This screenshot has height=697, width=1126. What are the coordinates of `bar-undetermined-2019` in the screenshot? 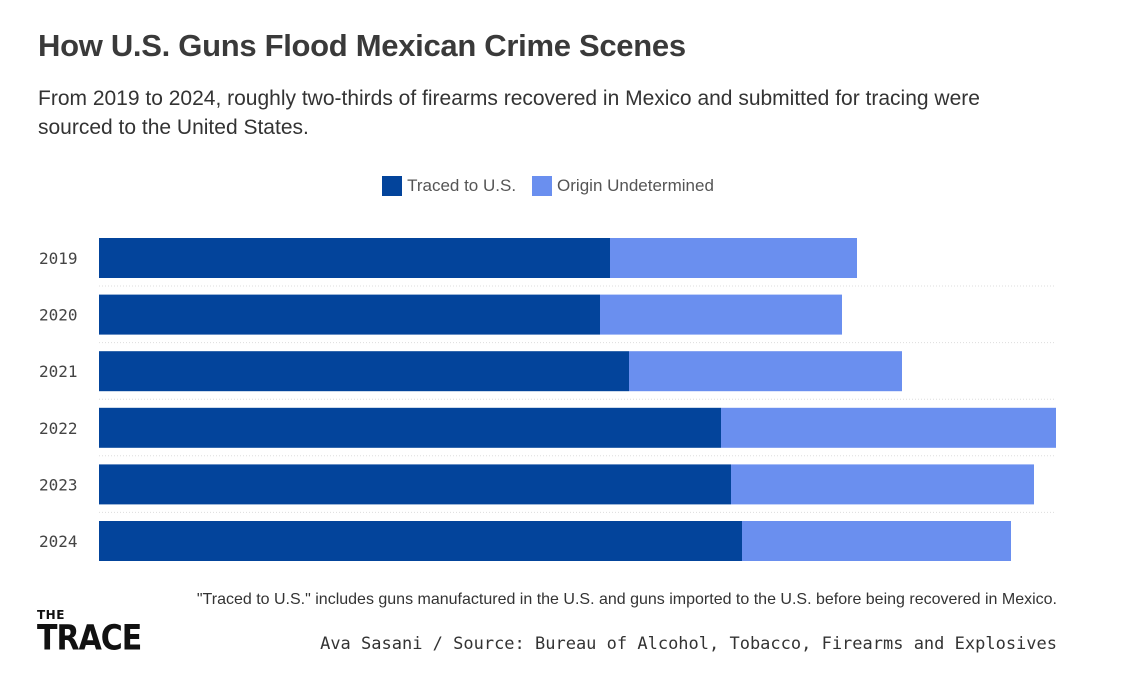 It's located at (733, 258).